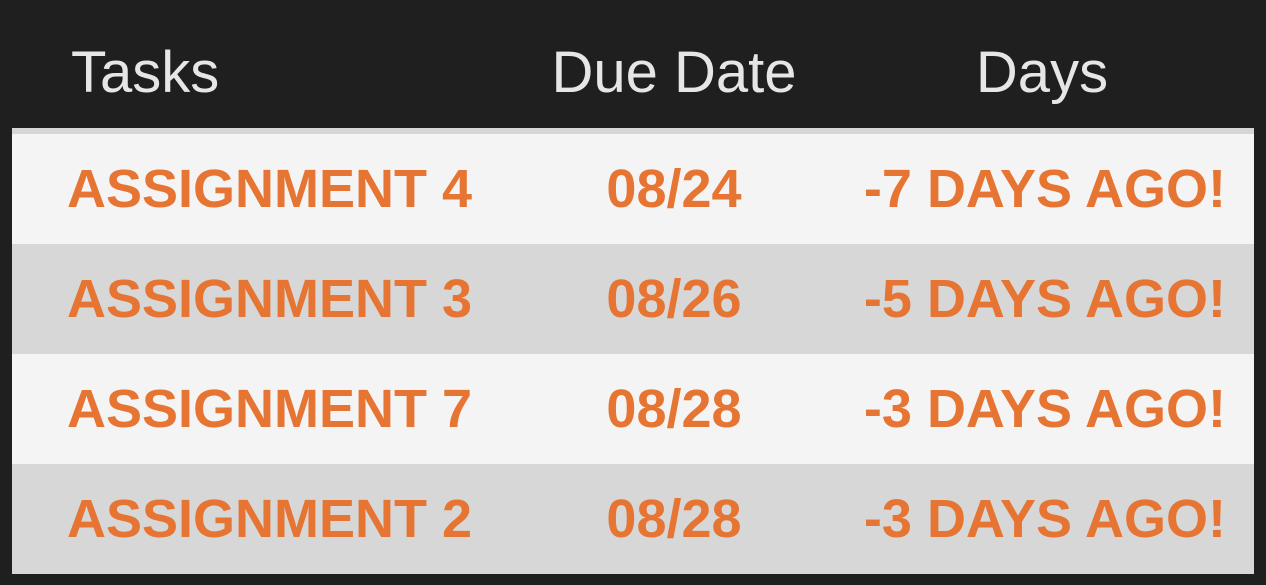 The height and width of the screenshot is (585, 1266). Describe the element at coordinates (270, 189) in the screenshot. I see `task-name-cell: ASSIGNMENT 4` at that location.